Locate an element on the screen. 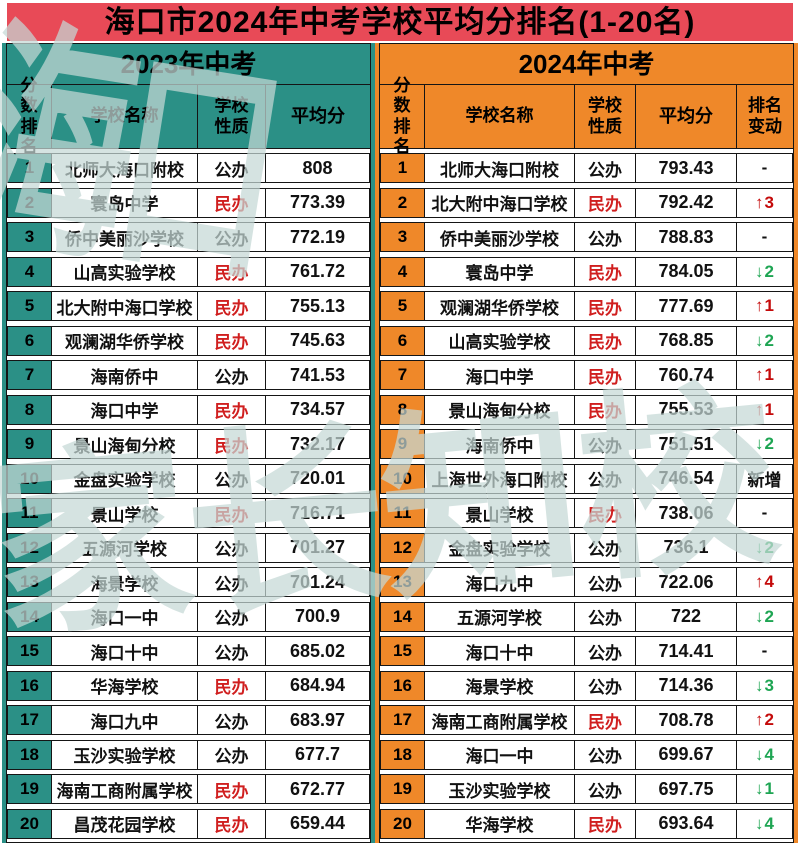  school-name-cell: 侨中美丽沙学校 is located at coordinates (500, 237).